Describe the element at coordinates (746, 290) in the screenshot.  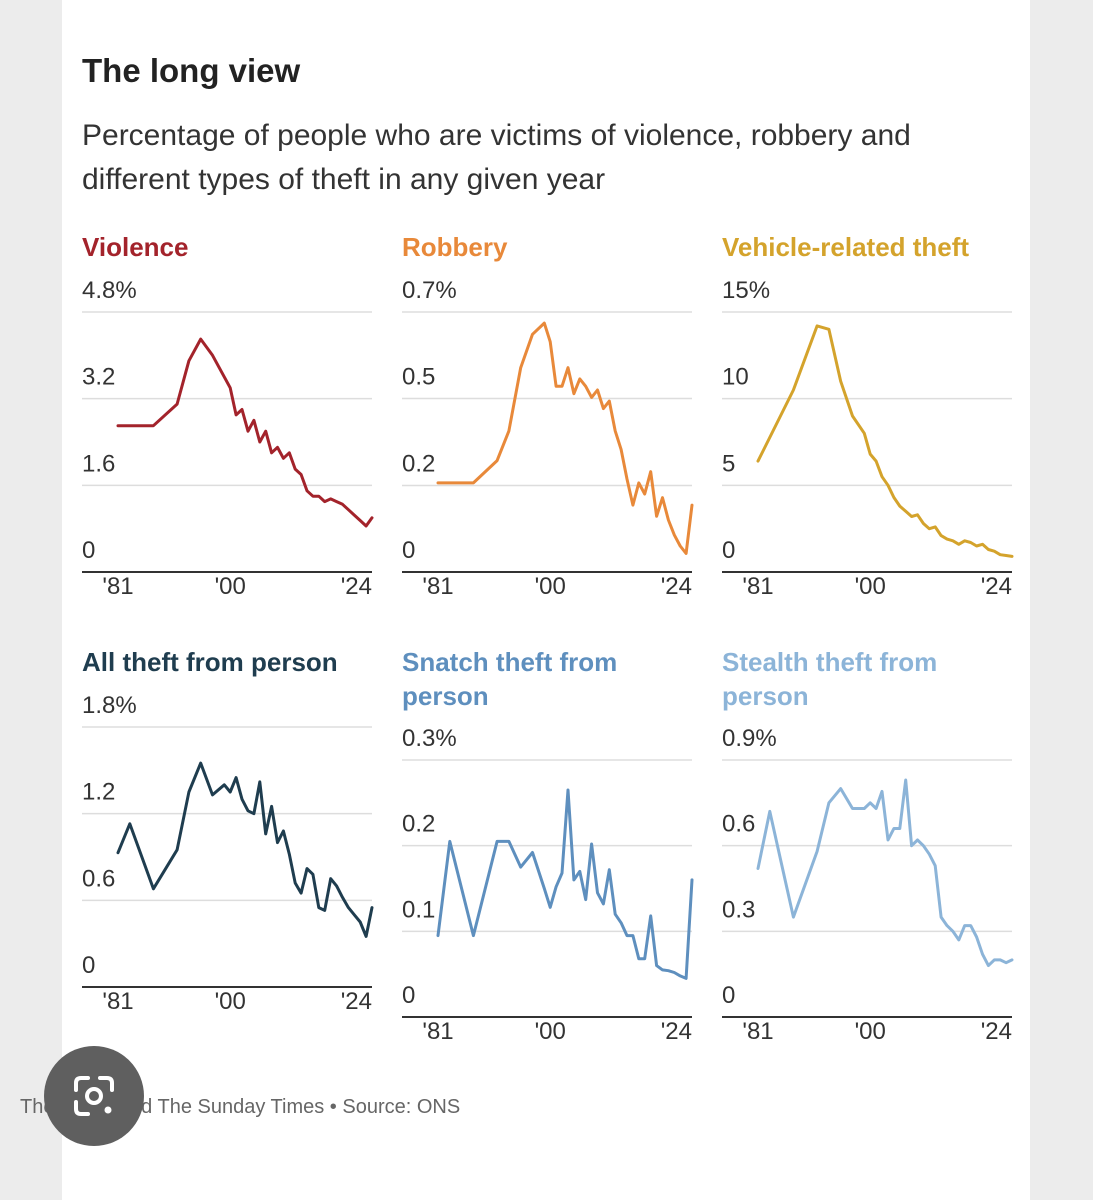
I see `y-tick-label: 15%` at that location.